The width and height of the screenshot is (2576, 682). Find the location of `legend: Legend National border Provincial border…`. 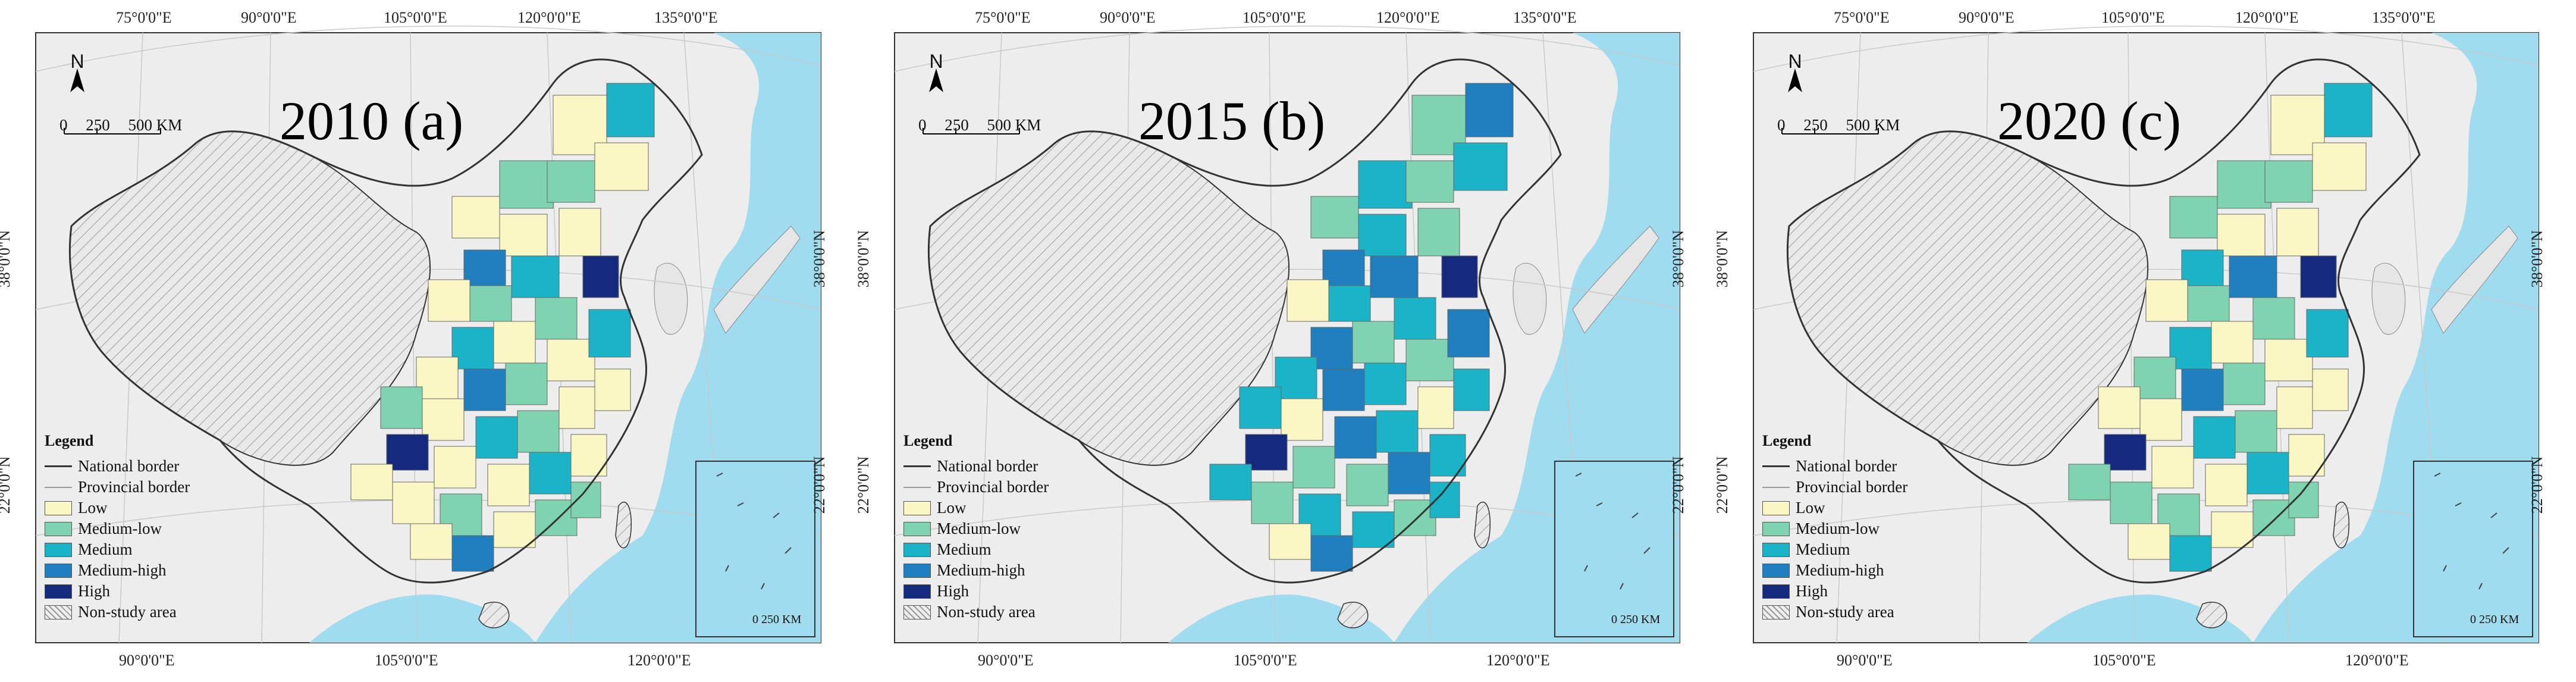

legend: Legend National border Provincial border… is located at coordinates (117, 527).